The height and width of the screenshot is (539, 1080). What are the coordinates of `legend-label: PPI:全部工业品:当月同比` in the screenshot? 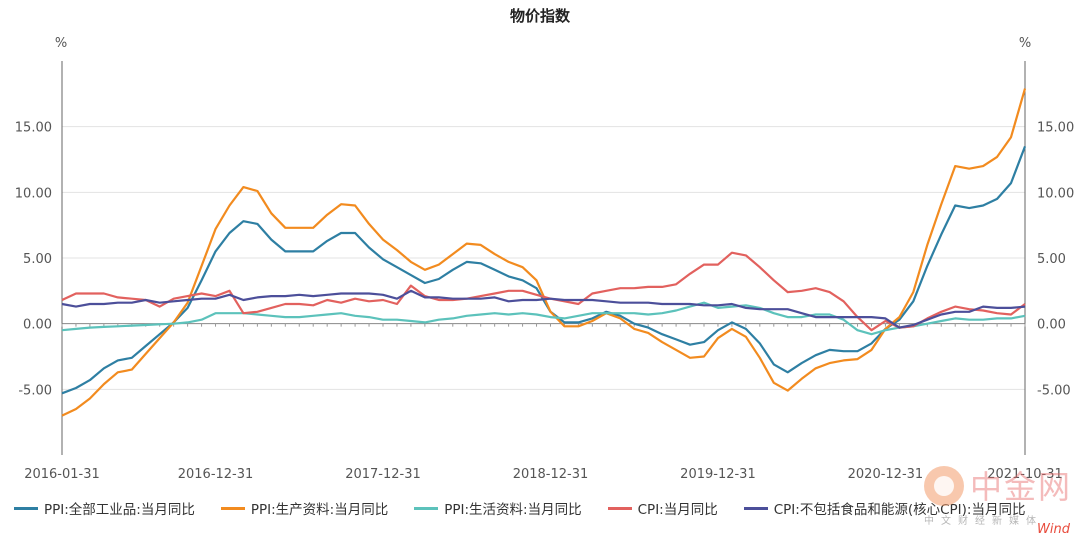 It's located at (119, 510).